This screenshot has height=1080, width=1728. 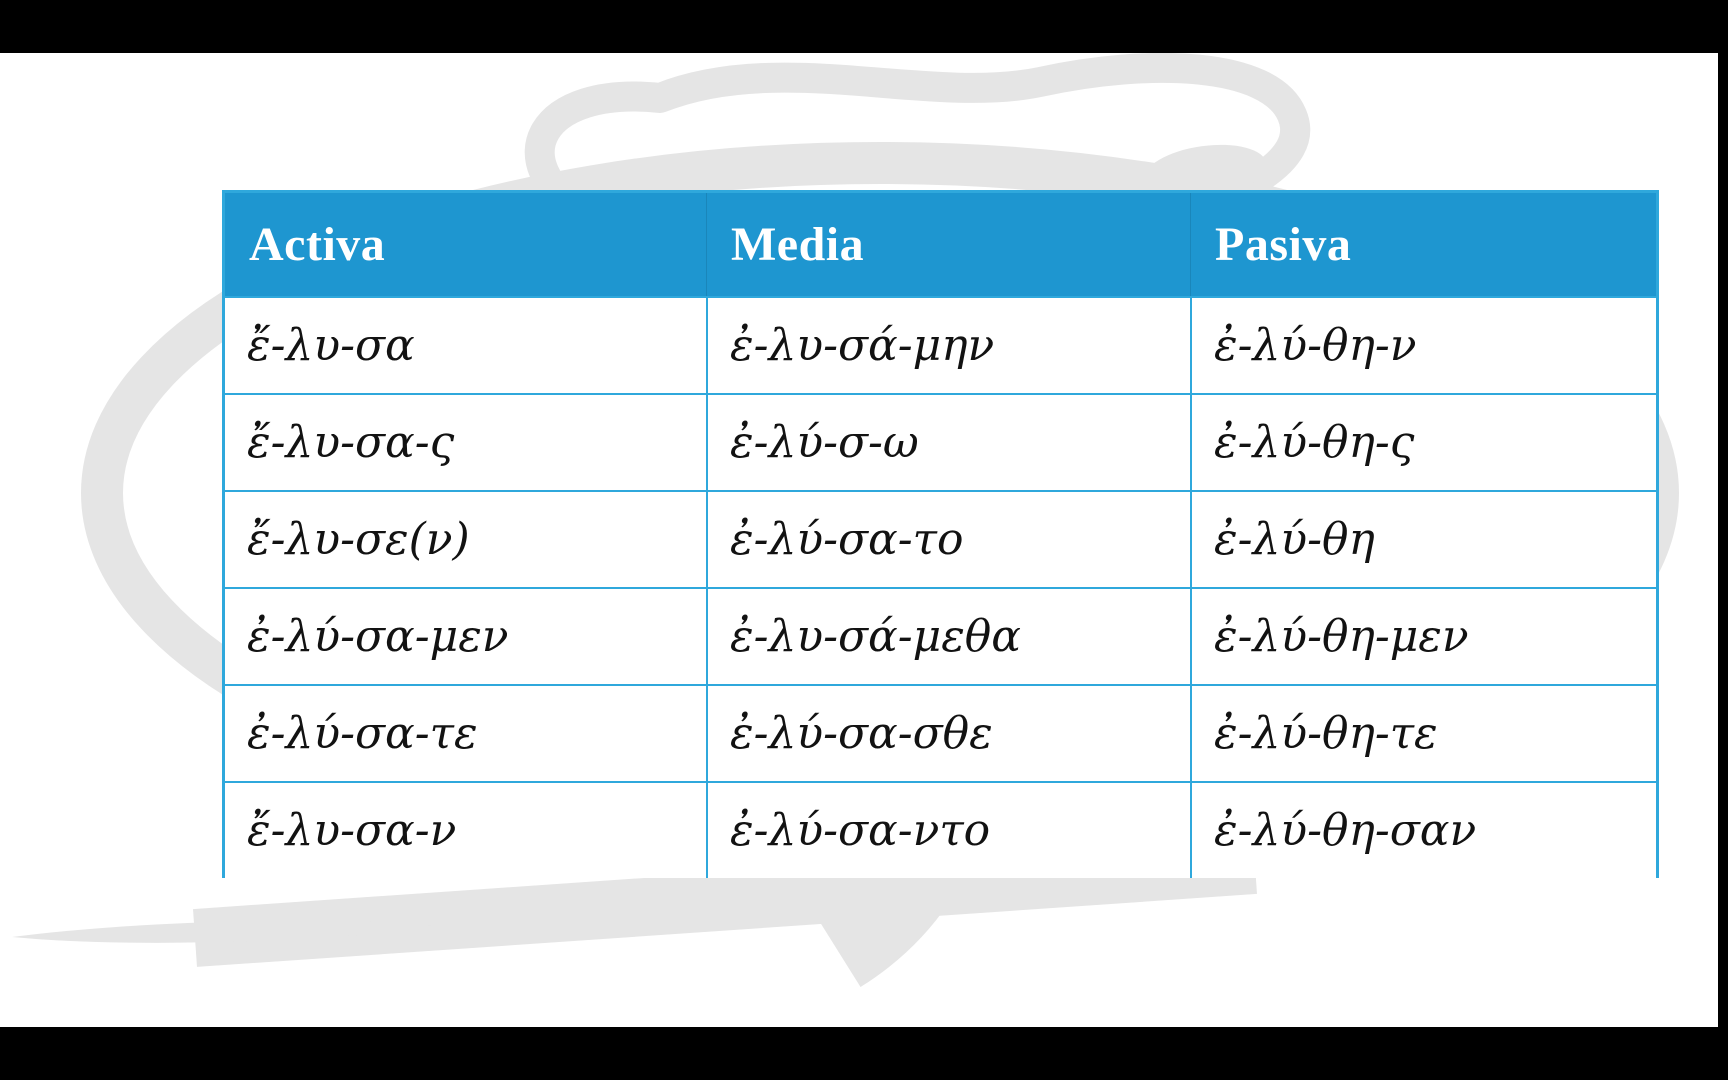 What do you see at coordinates (231, 931) in the screenshot?
I see `watermark-tail-swoosh` at bounding box center [231, 931].